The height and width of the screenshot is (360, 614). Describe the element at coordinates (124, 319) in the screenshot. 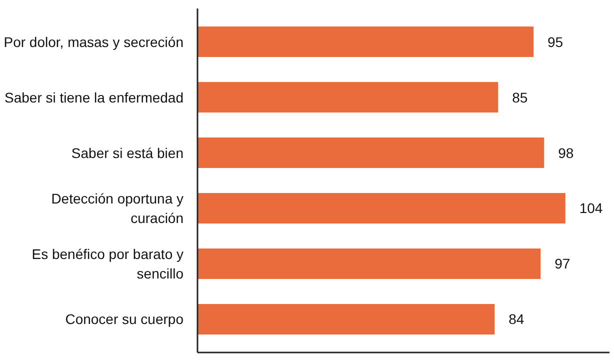

I see `y-tick-label: Conocer su cuerpo` at that location.